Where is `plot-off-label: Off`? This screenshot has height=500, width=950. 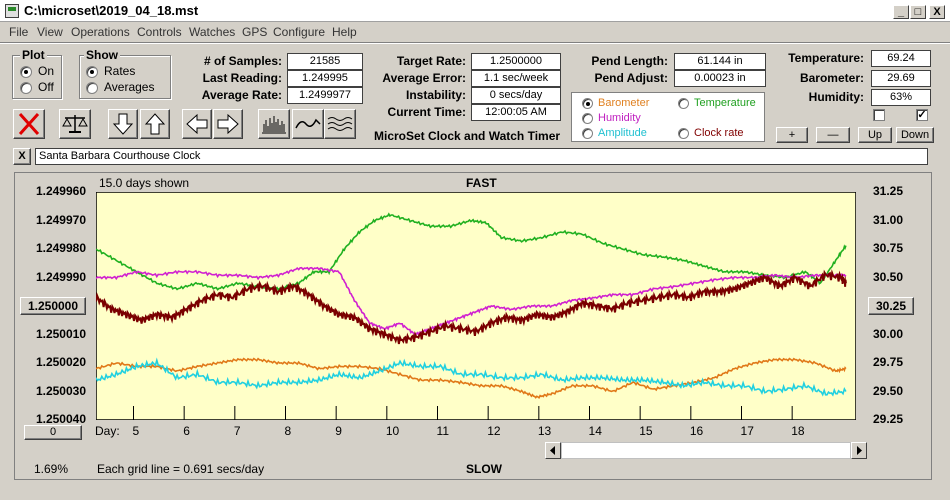
plot-off-label: Off is located at coordinates (46, 87).